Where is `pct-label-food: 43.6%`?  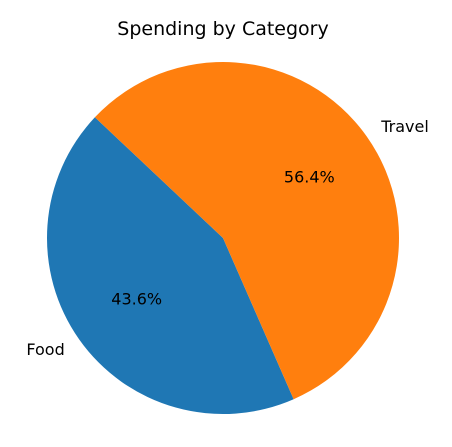
pct-label-food: 43.6% is located at coordinates (136, 298).